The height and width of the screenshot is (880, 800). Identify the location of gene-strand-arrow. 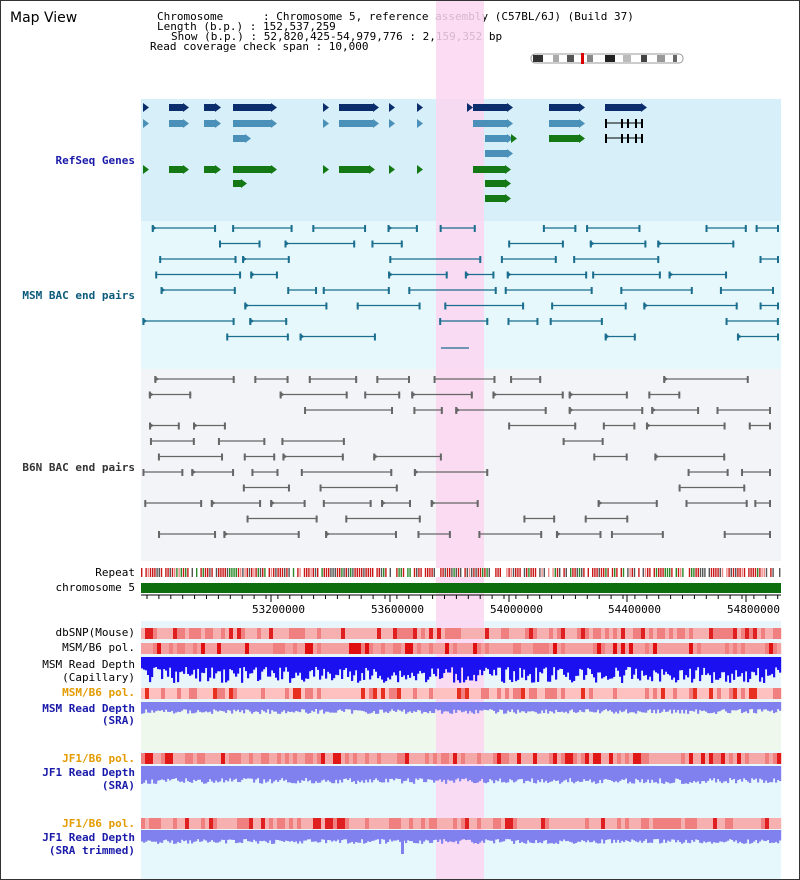
(392, 107).